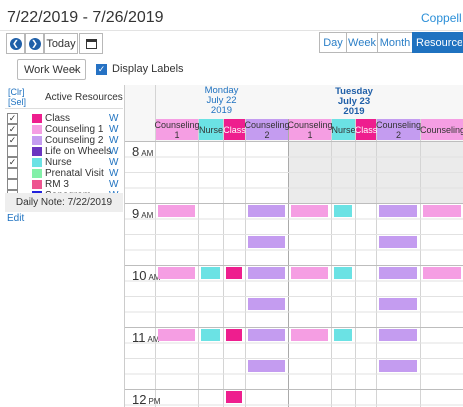  Describe the element at coordinates (142, 213) in the screenshot. I see `hour-label: 9 AM` at that location.